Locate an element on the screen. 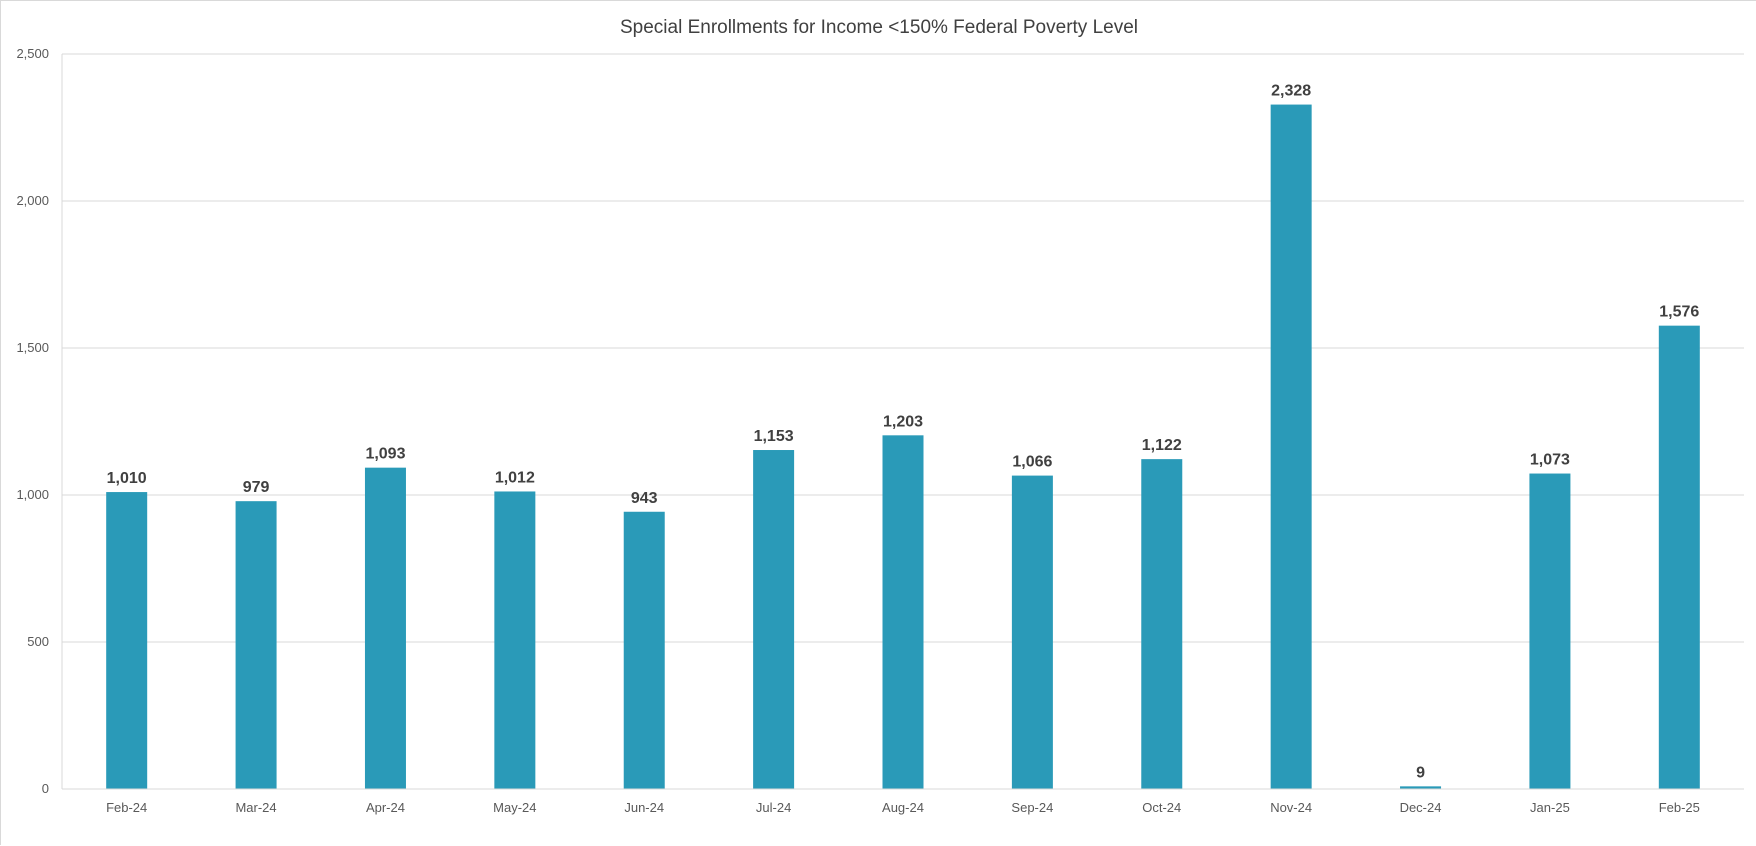 The image size is (1756, 846). data-label: 9 is located at coordinates (1420, 772).